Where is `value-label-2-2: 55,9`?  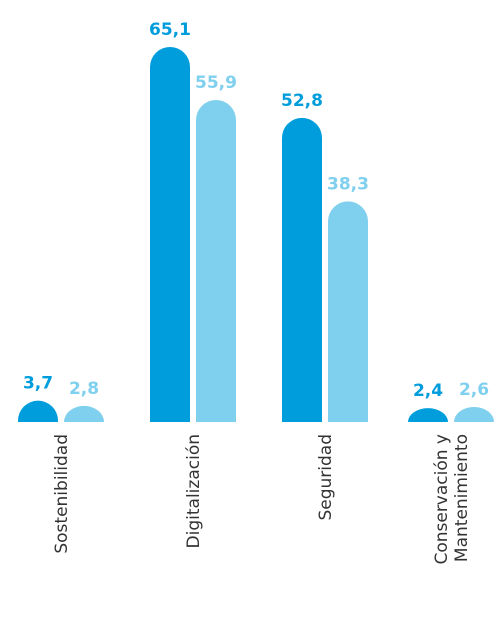
value-label-2-2: 55,9 is located at coordinates (216, 83).